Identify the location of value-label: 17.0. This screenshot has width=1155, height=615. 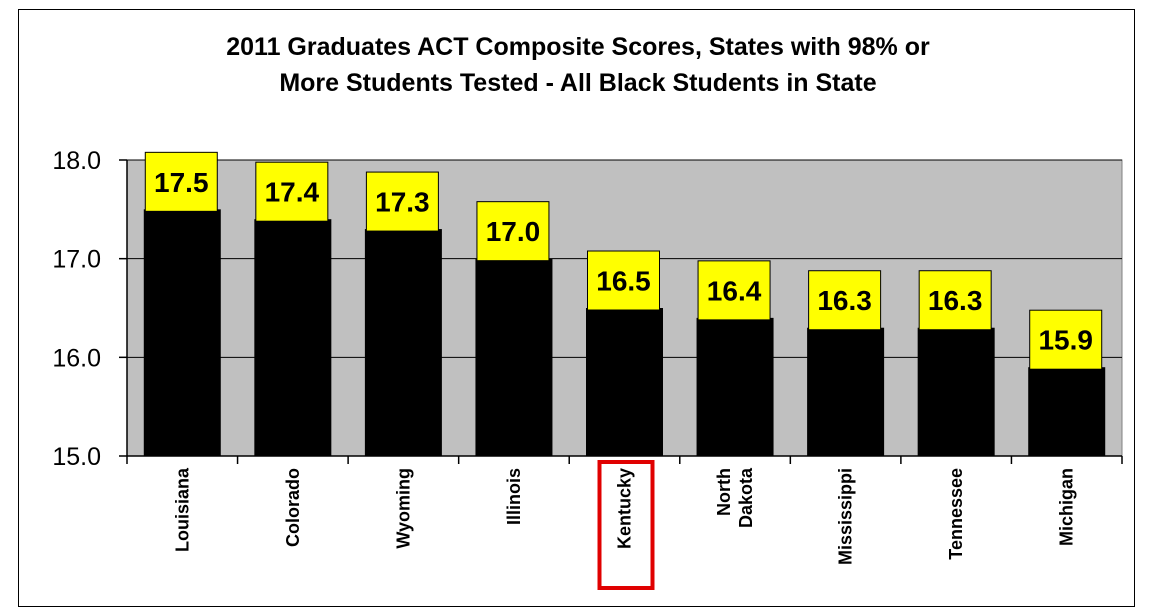
(513, 231).